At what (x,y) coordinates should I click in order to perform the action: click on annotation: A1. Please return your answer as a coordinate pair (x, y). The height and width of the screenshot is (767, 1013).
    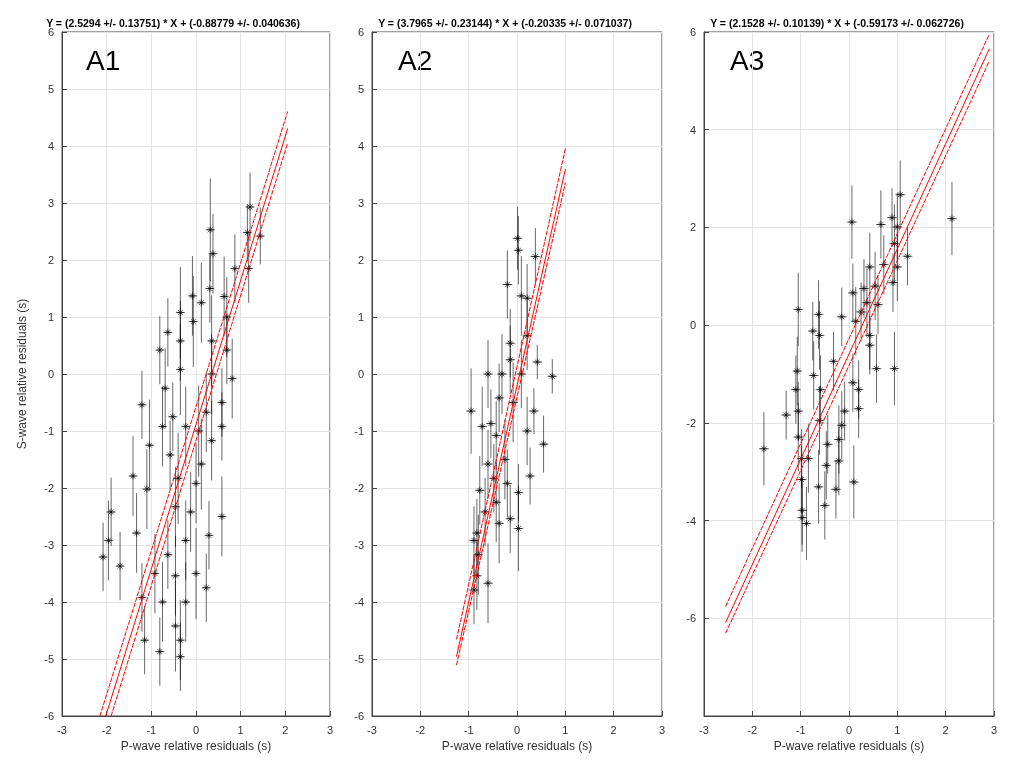
    Looking at the image, I should click on (103, 60).